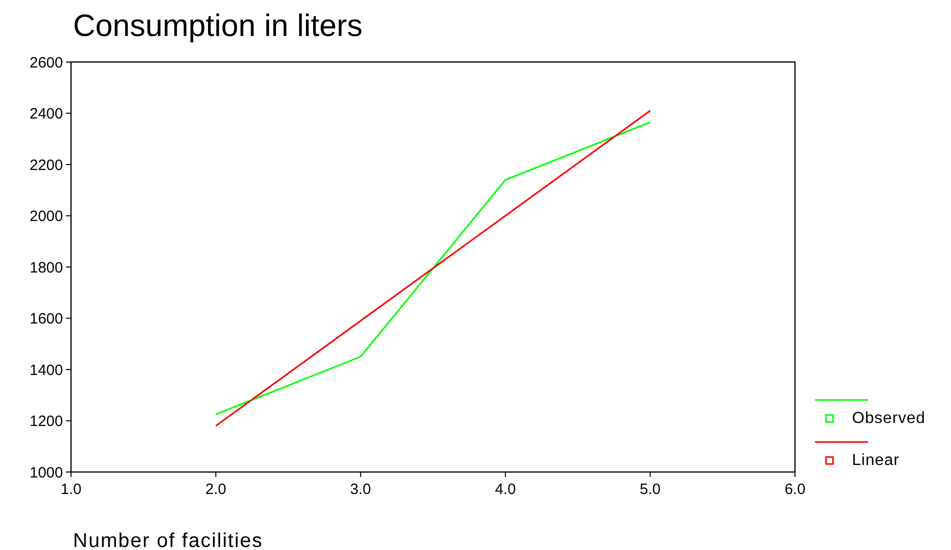  Describe the element at coordinates (46, 267) in the screenshot. I see `y-tick-label: 1800` at that location.